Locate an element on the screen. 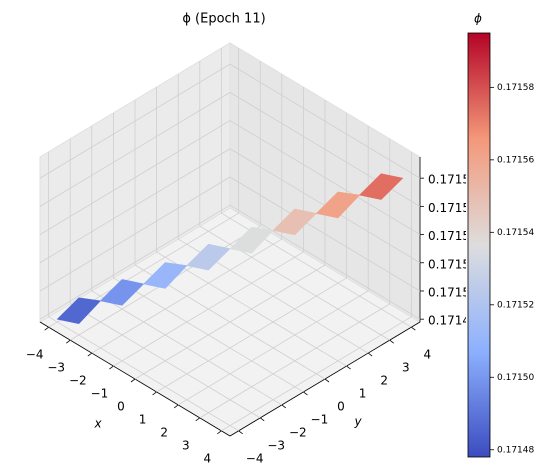 This screenshot has height=474, width=555. colorbar-title: ϕ is located at coordinates (478, 19).